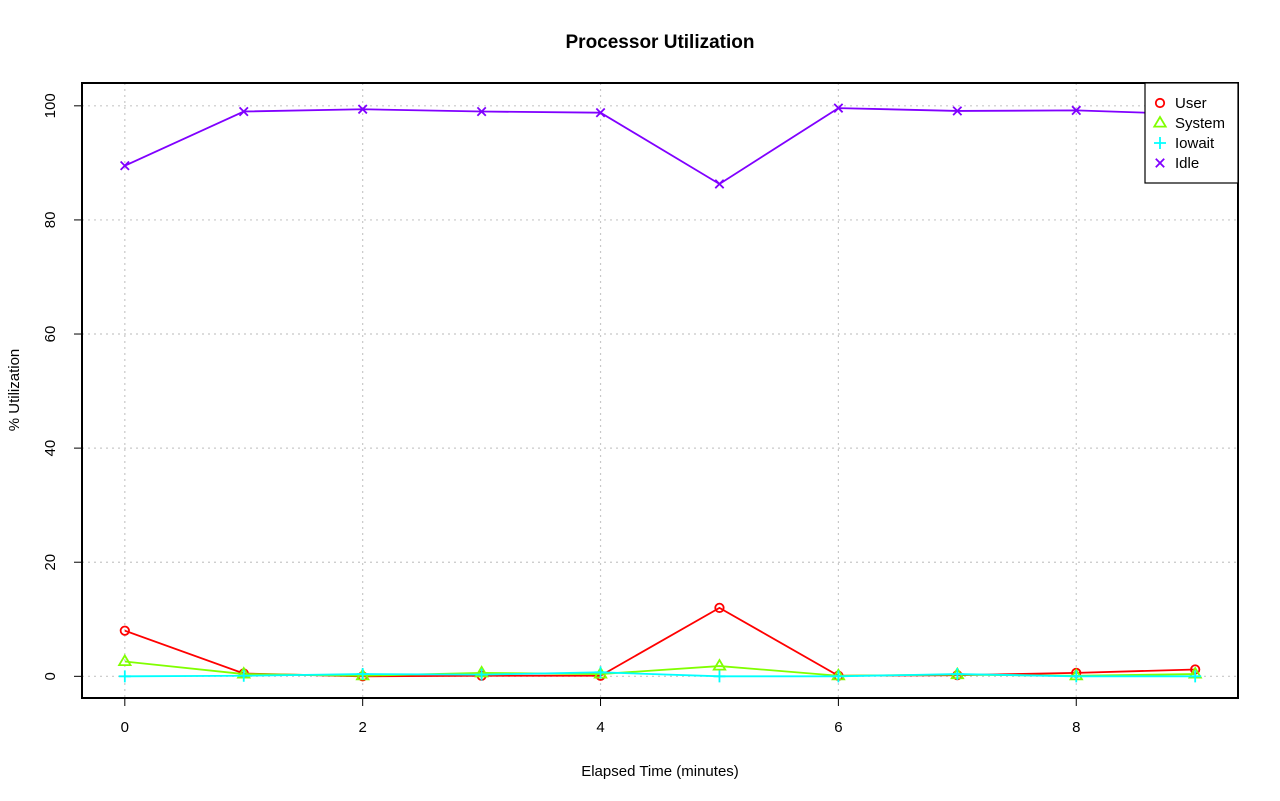  What do you see at coordinates (660, 771) in the screenshot?
I see `x-axis-label: Elapsed Time (minutes)` at bounding box center [660, 771].